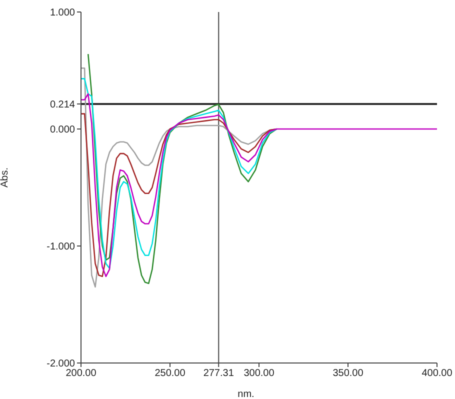 The image size is (455, 399). Describe the element at coordinates (63, 130) in the screenshot. I see `y-tick-label: 0.000` at that location.